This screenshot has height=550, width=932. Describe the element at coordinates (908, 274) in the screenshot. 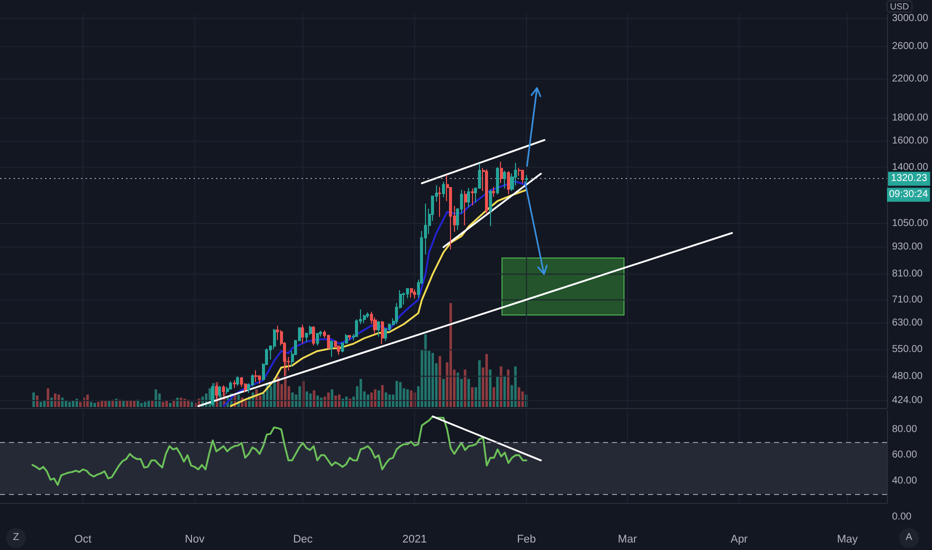

I see `y-tick-label: 810.00` at that location.